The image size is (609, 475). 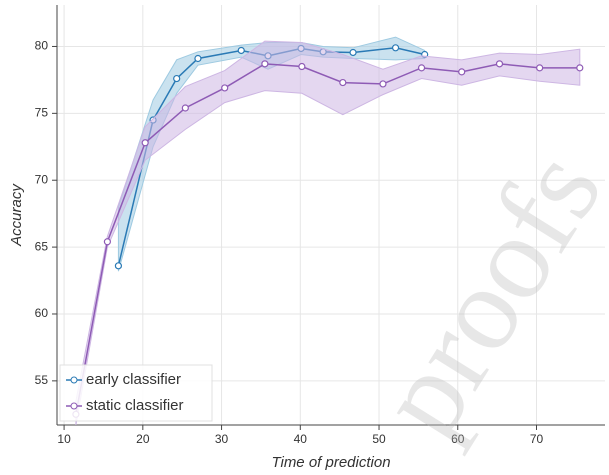 What do you see at coordinates (143, 439) in the screenshot?
I see `x-tick-label: 20` at bounding box center [143, 439].